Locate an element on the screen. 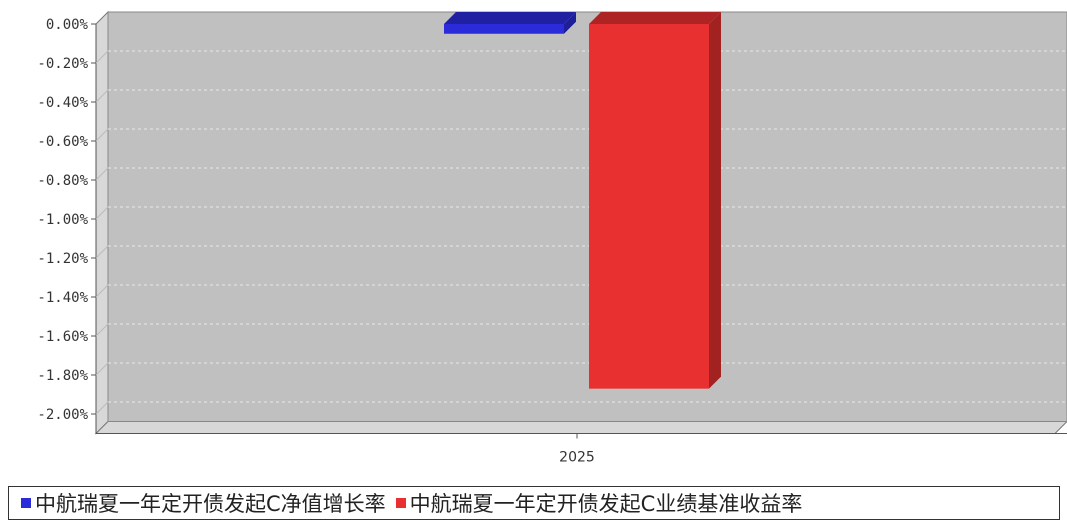 The image size is (1067, 524). y-tick-label: 0.00% is located at coordinates (67, 25).